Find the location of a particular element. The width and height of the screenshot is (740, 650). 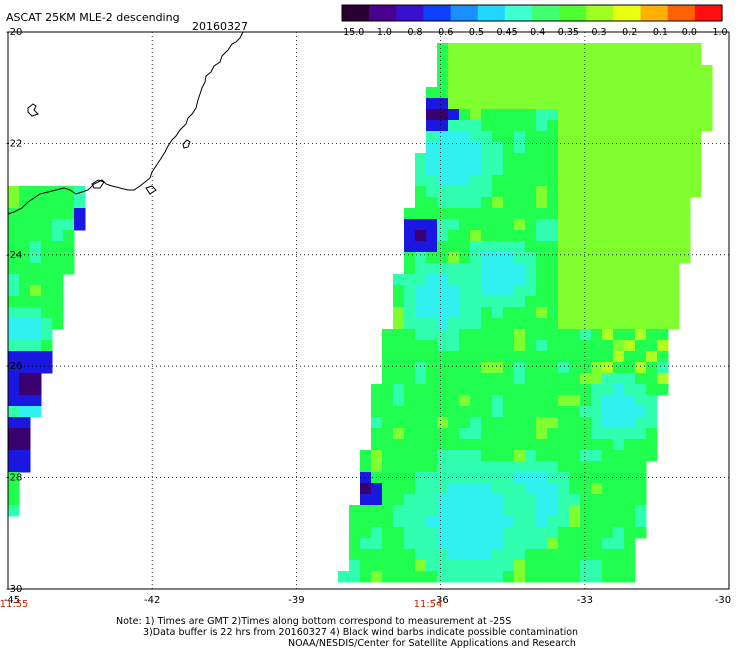

time-label-left: 11:55 is located at coordinates (14, 604).